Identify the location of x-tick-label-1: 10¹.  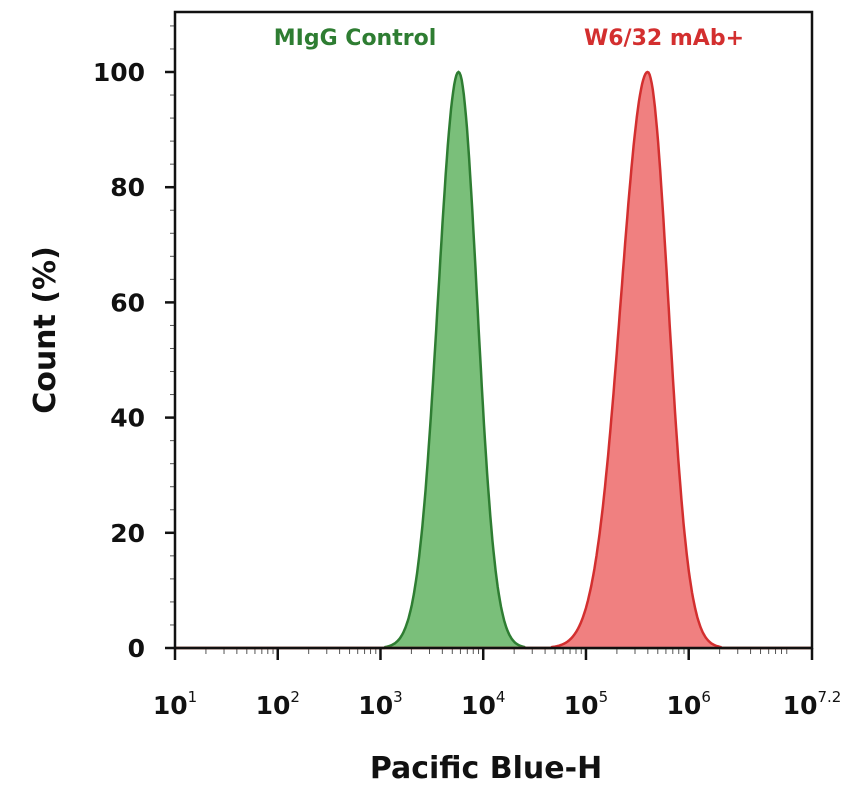
(175, 704).